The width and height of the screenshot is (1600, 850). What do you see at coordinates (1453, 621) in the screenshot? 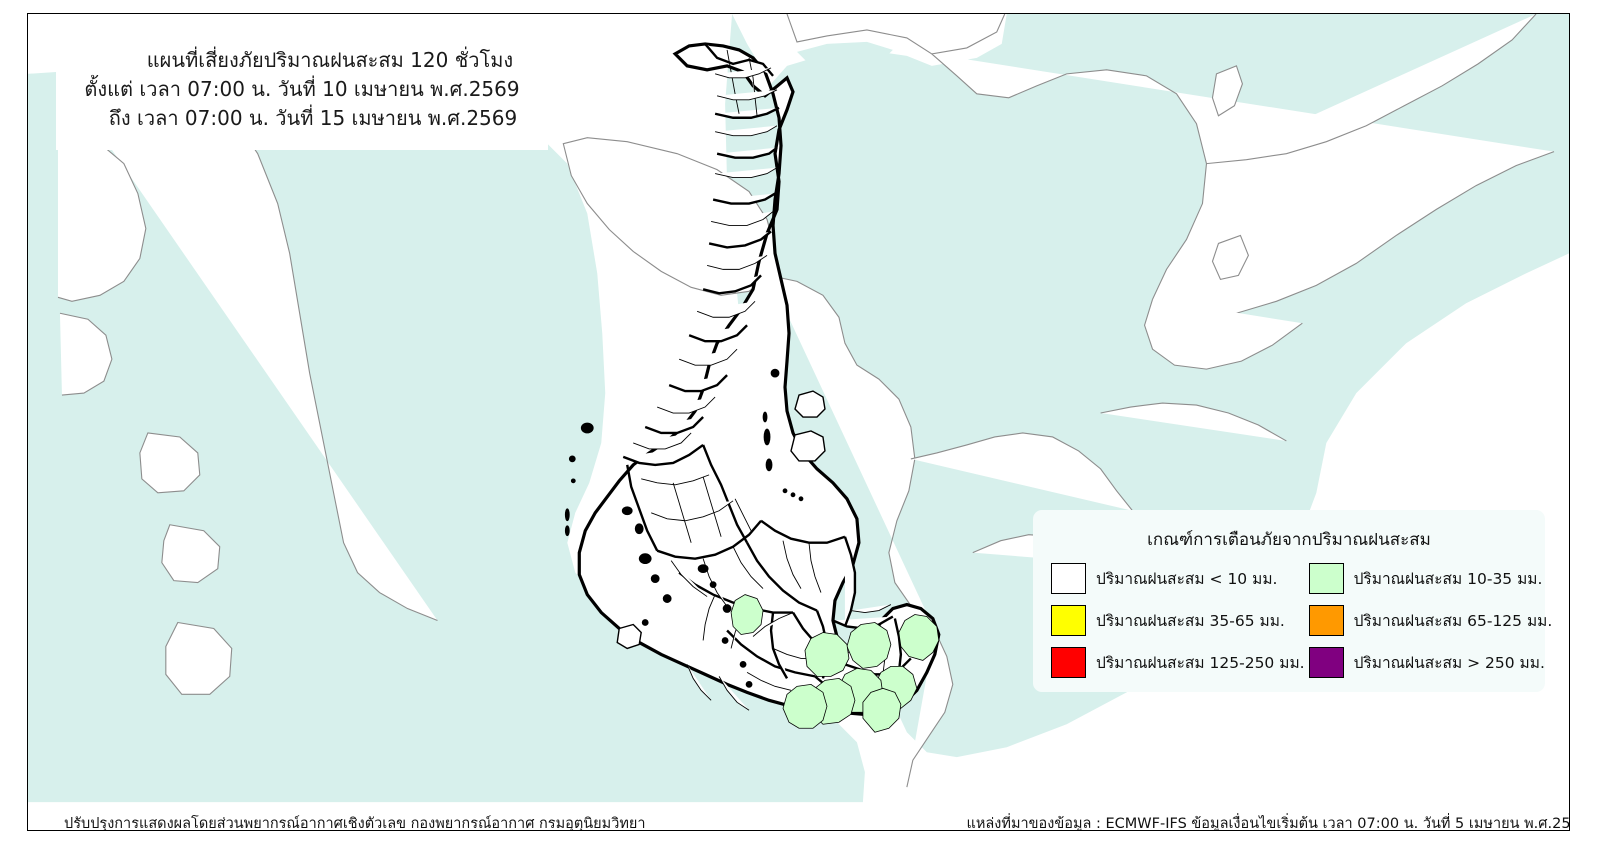
I see `legend-label-65-125: ปริมาณฝนสะสม 65-125 มม.` at bounding box center [1453, 621].